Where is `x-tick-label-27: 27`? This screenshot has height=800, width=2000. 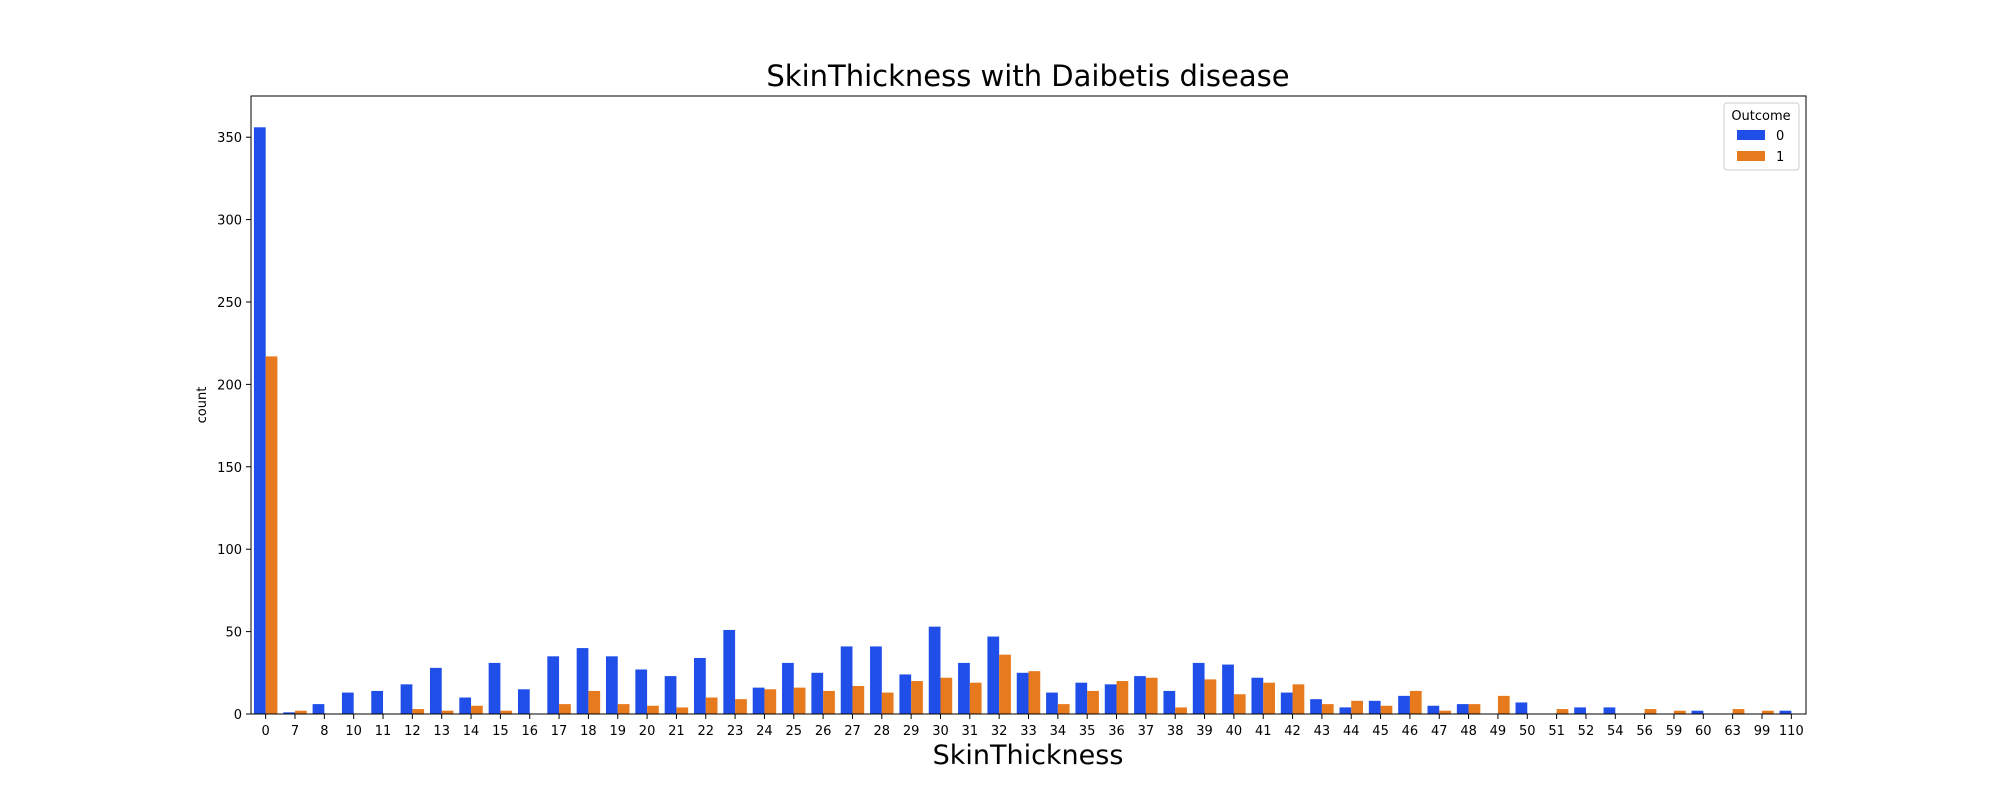 x-tick-label-27: 27 is located at coordinates (852, 731).